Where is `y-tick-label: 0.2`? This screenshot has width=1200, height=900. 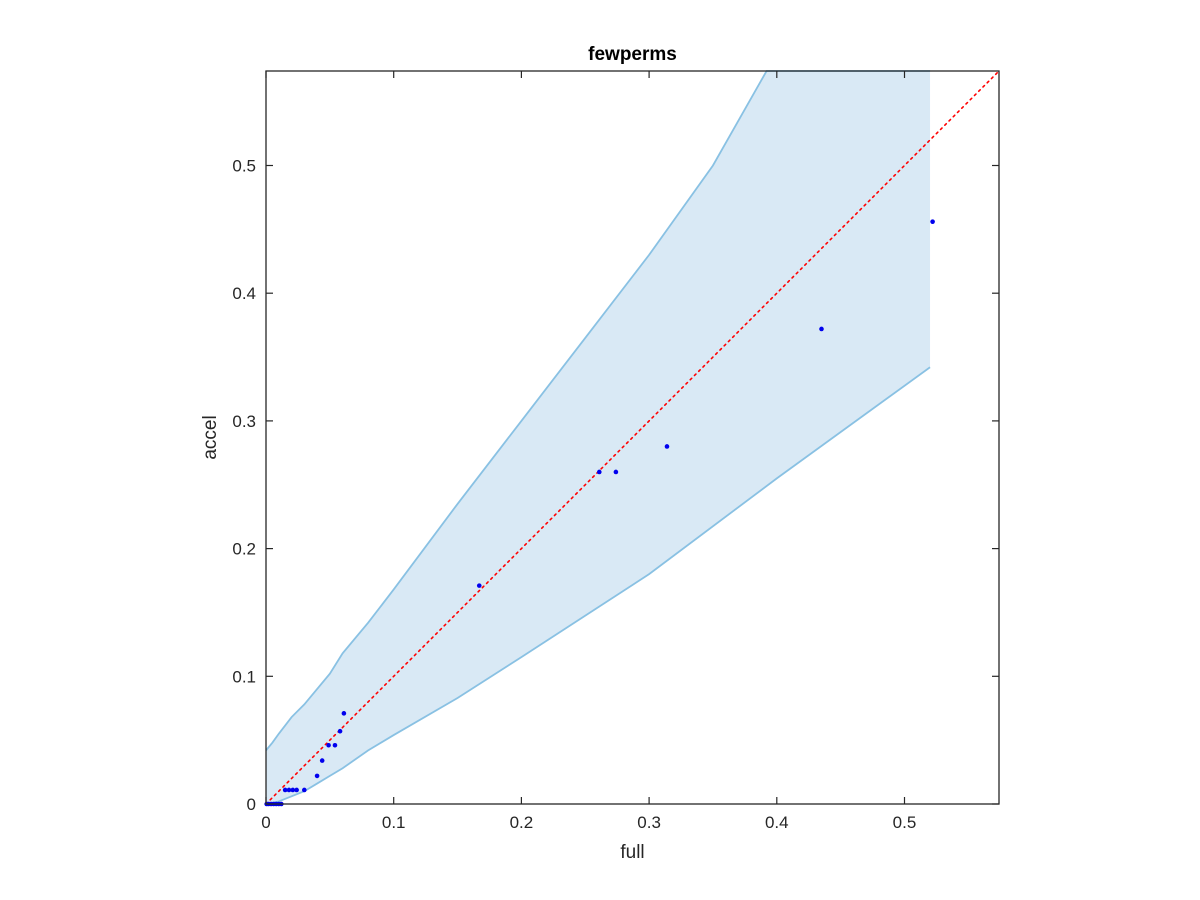 y-tick-label: 0.2 is located at coordinates (244, 549).